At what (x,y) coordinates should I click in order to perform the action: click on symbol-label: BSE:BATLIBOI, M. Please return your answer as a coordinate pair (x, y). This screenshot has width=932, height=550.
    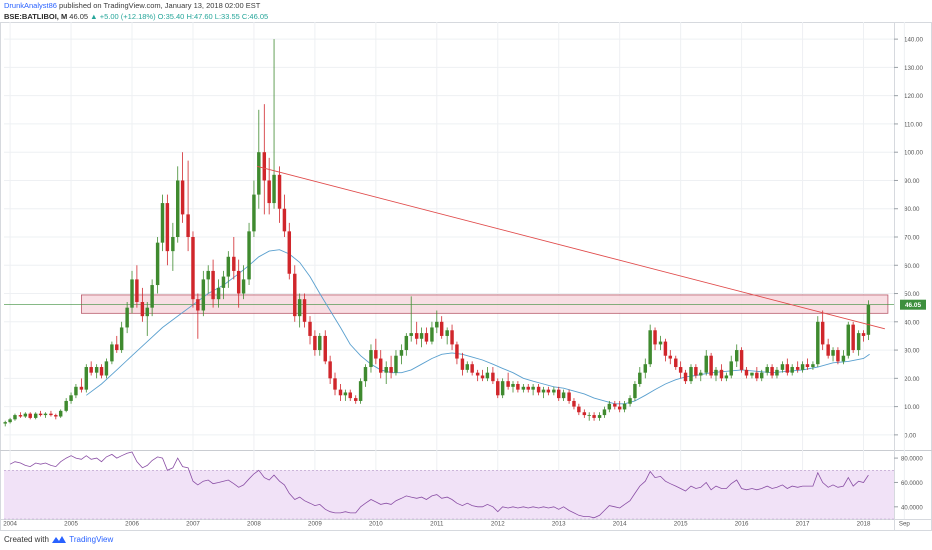
    Looking at the image, I should click on (36, 16).